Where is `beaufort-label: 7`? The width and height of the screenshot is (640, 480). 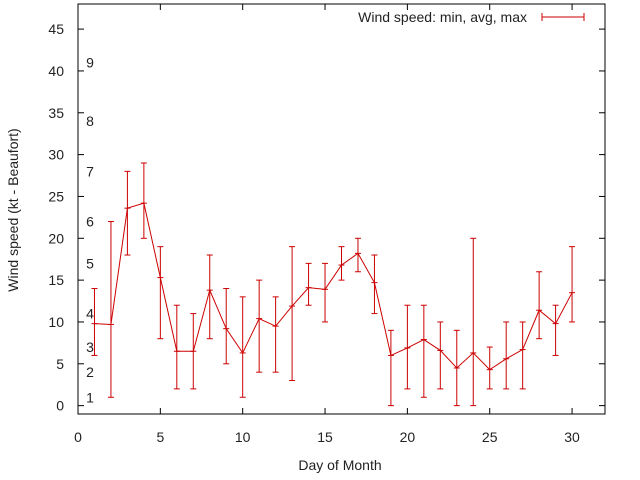 beaufort-label: 7 is located at coordinates (90, 171).